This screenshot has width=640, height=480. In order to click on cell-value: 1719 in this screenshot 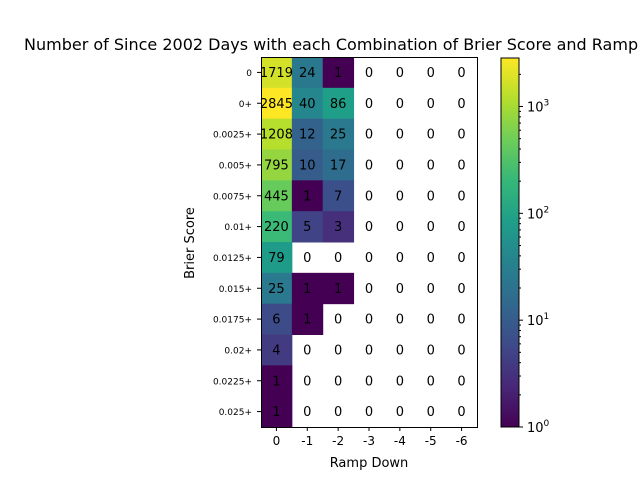, I will do `click(276, 73)`.